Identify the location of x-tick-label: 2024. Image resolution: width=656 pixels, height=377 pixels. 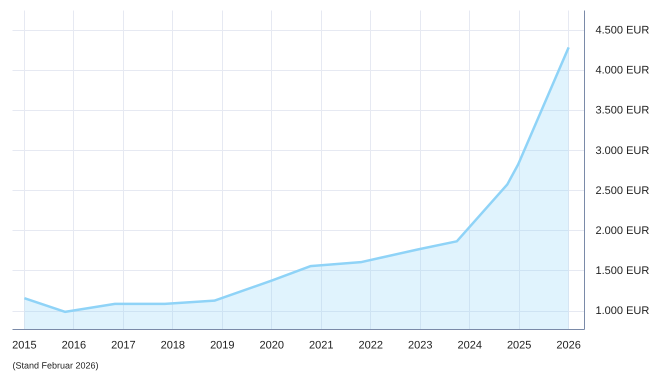
(469, 346).